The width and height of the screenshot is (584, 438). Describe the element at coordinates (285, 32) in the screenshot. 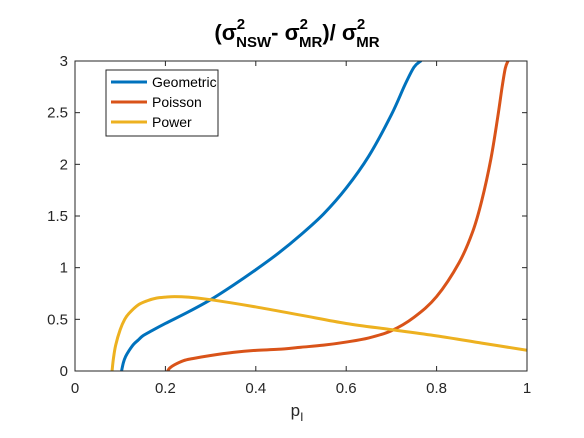

I see `title-mid: - σ` at that location.